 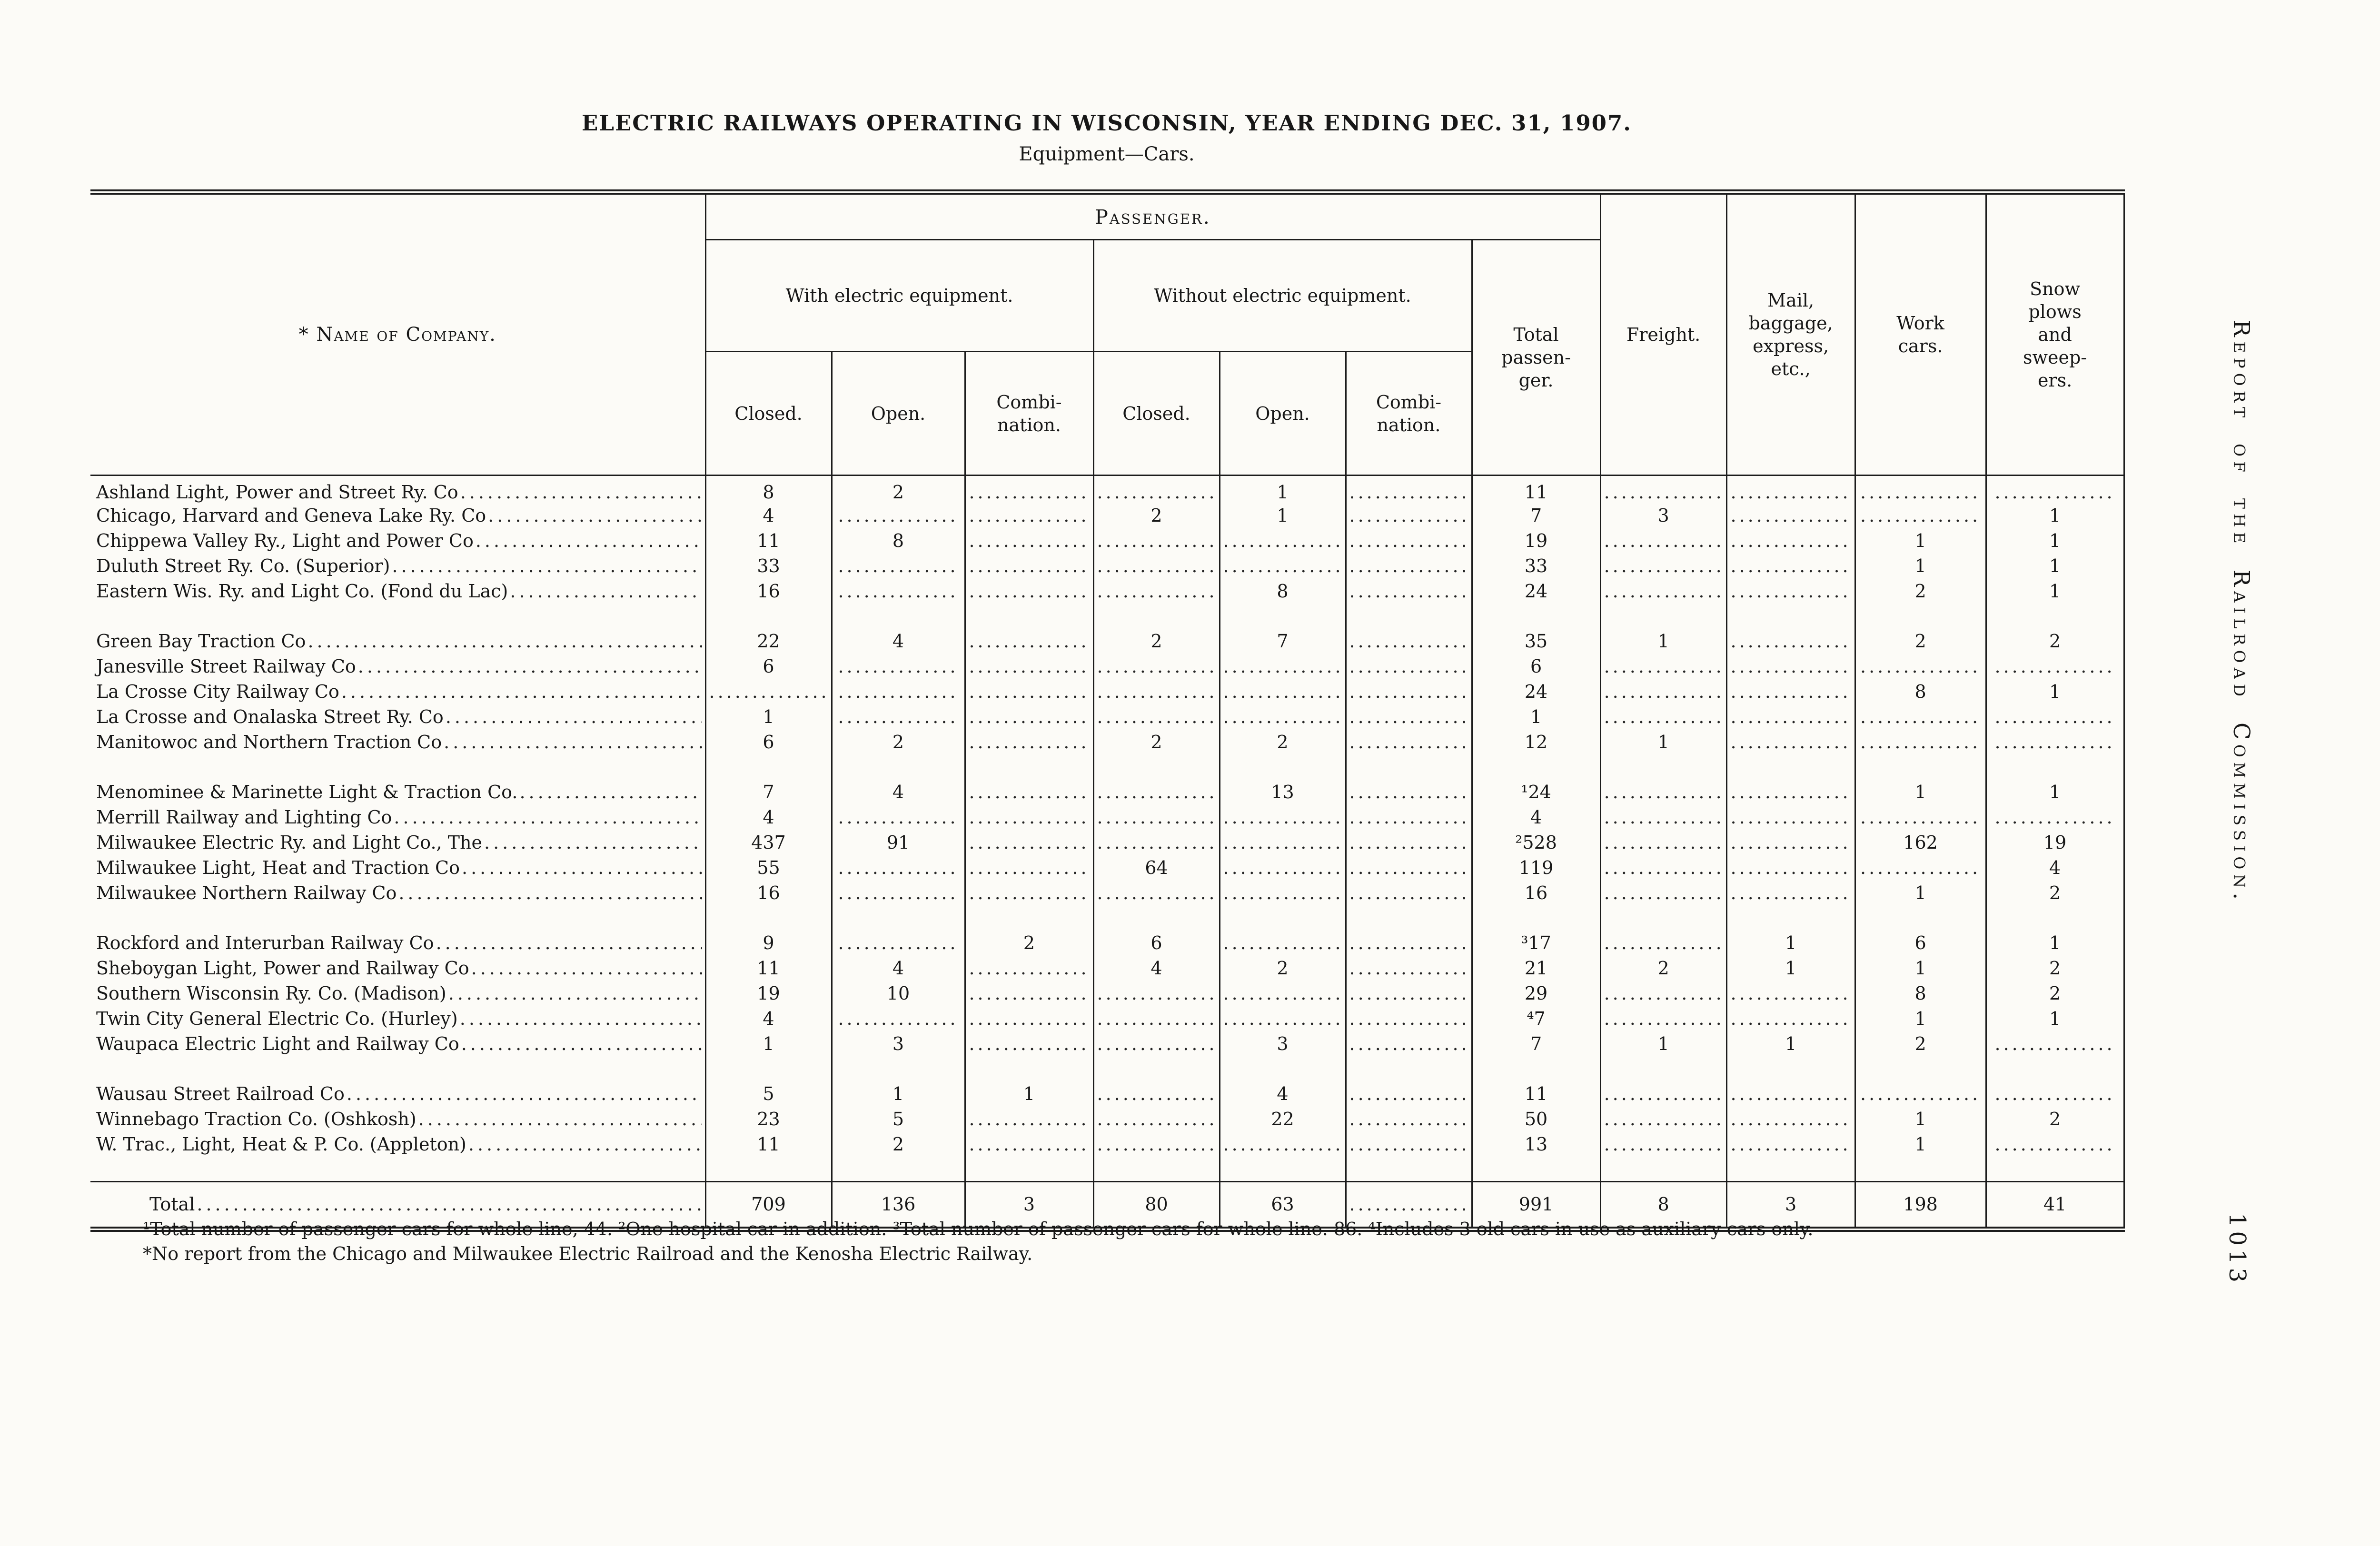 I want to click on value-cell: 9, so click(x=768, y=942).